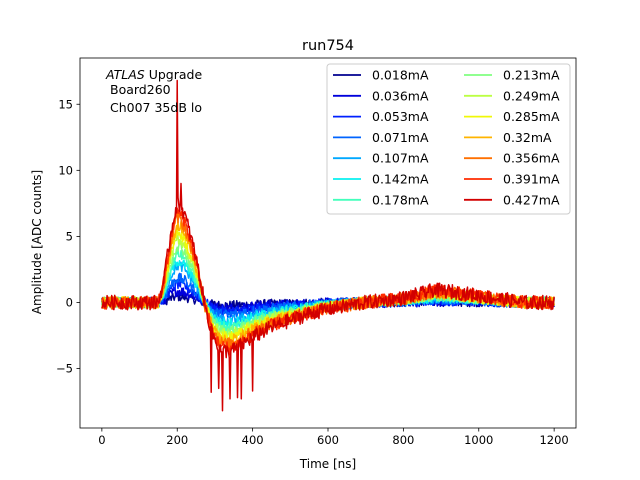 This screenshot has width=640, height=480. Describe the element at coordinates (37, 242) in the screenshot. I see `y-axis-label: Amplitude [ADC counts]` at that location.